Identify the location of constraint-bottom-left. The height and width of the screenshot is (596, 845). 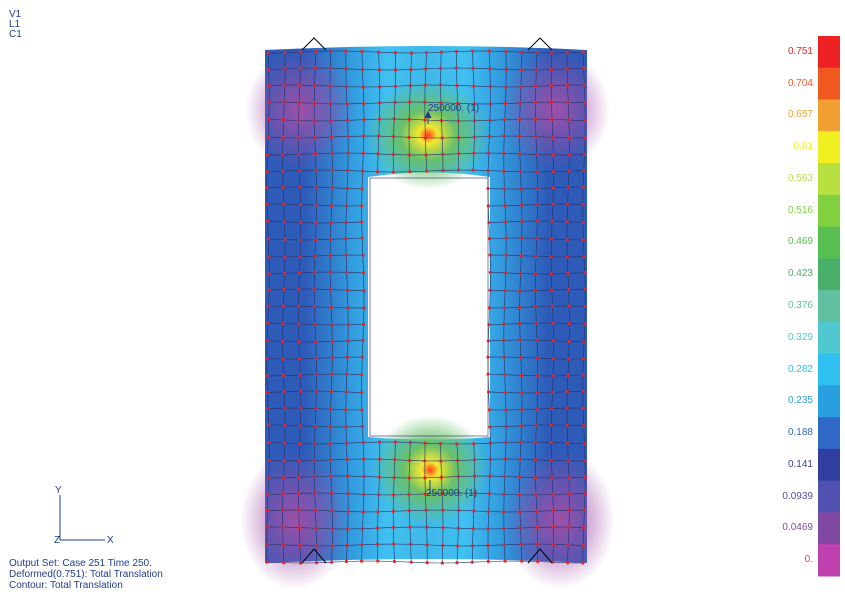
(314, 556).